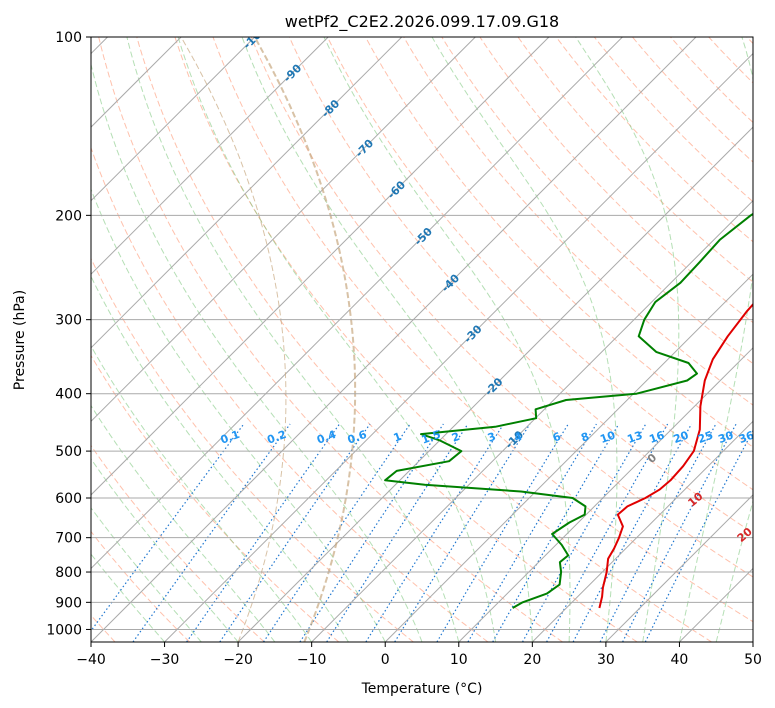 The image size is (775, 708). What do you see at coordinates (68, 539) in the screenshot?
I see `y-tick-label: 700` at bounding box center [68, 539].